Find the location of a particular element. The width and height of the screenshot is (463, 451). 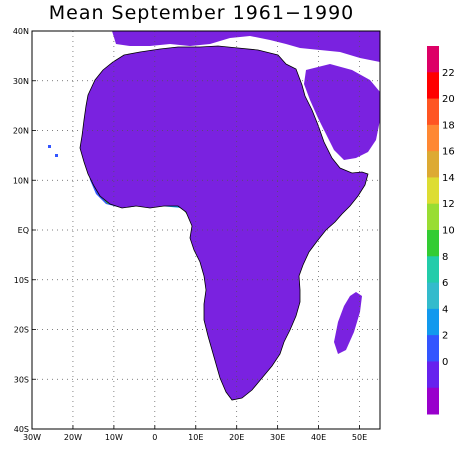

longitude-label: 40E is located at coordinates (318, 437).